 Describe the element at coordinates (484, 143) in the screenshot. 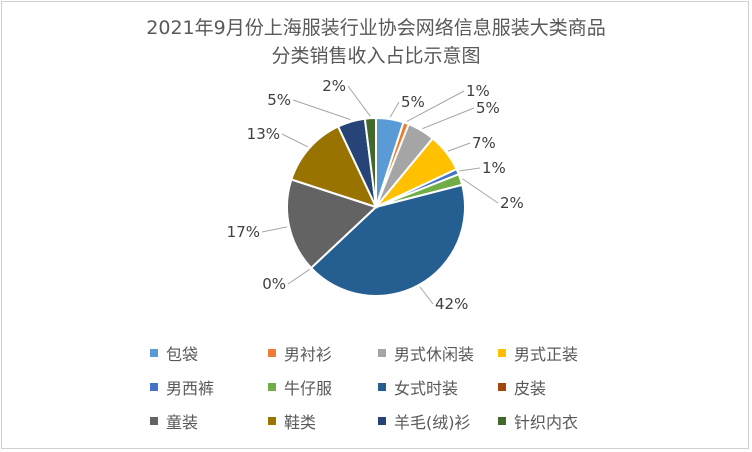

I see `data-label-4: 7%` at that location.